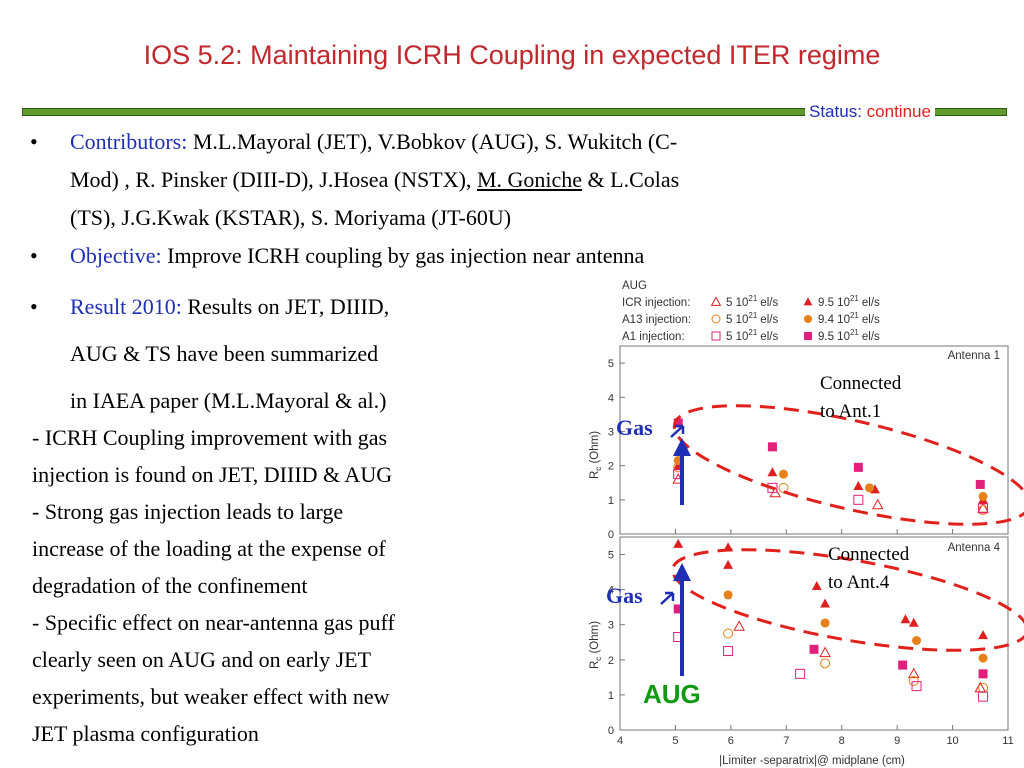  I want to click on status-value: continue, so click(898, 111).